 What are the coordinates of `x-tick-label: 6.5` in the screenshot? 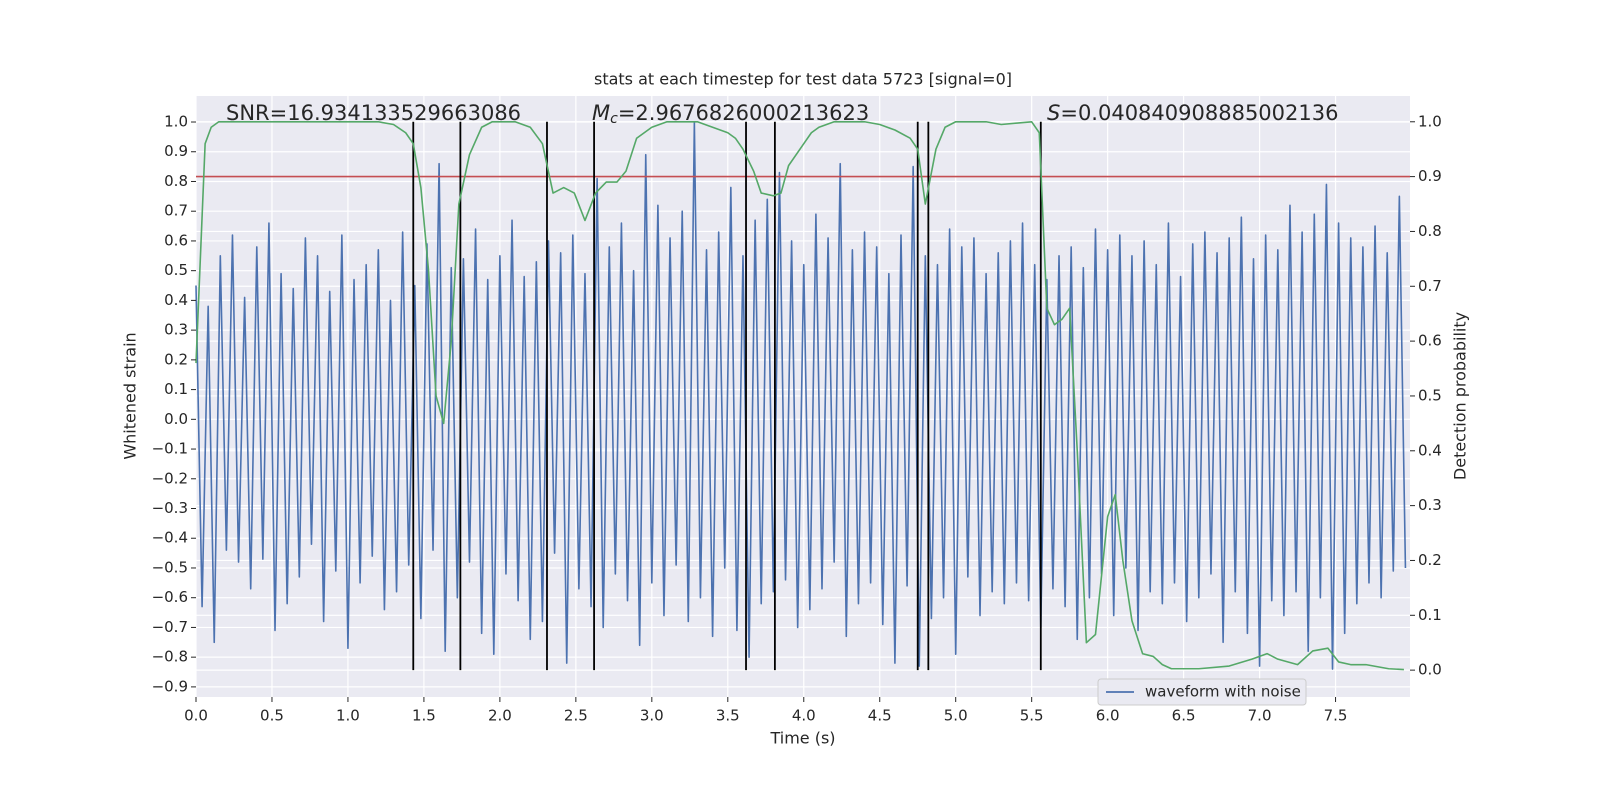 It's located at (1184, 716).